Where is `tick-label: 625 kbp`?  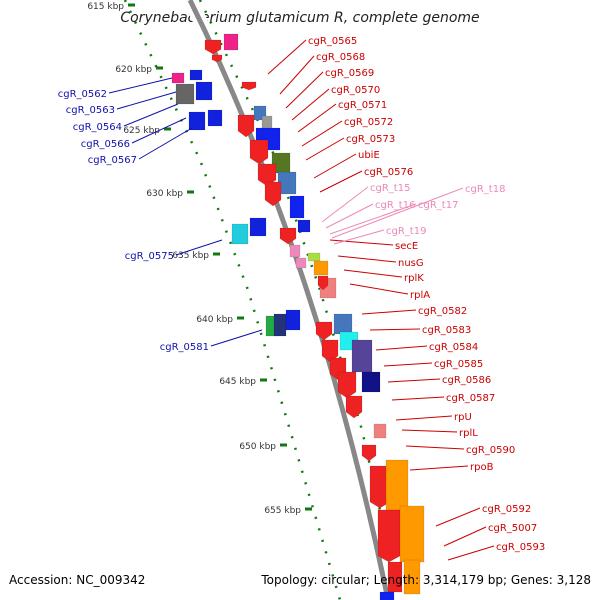
tick-label: 625 kbp is located at coordinates (141, 131).